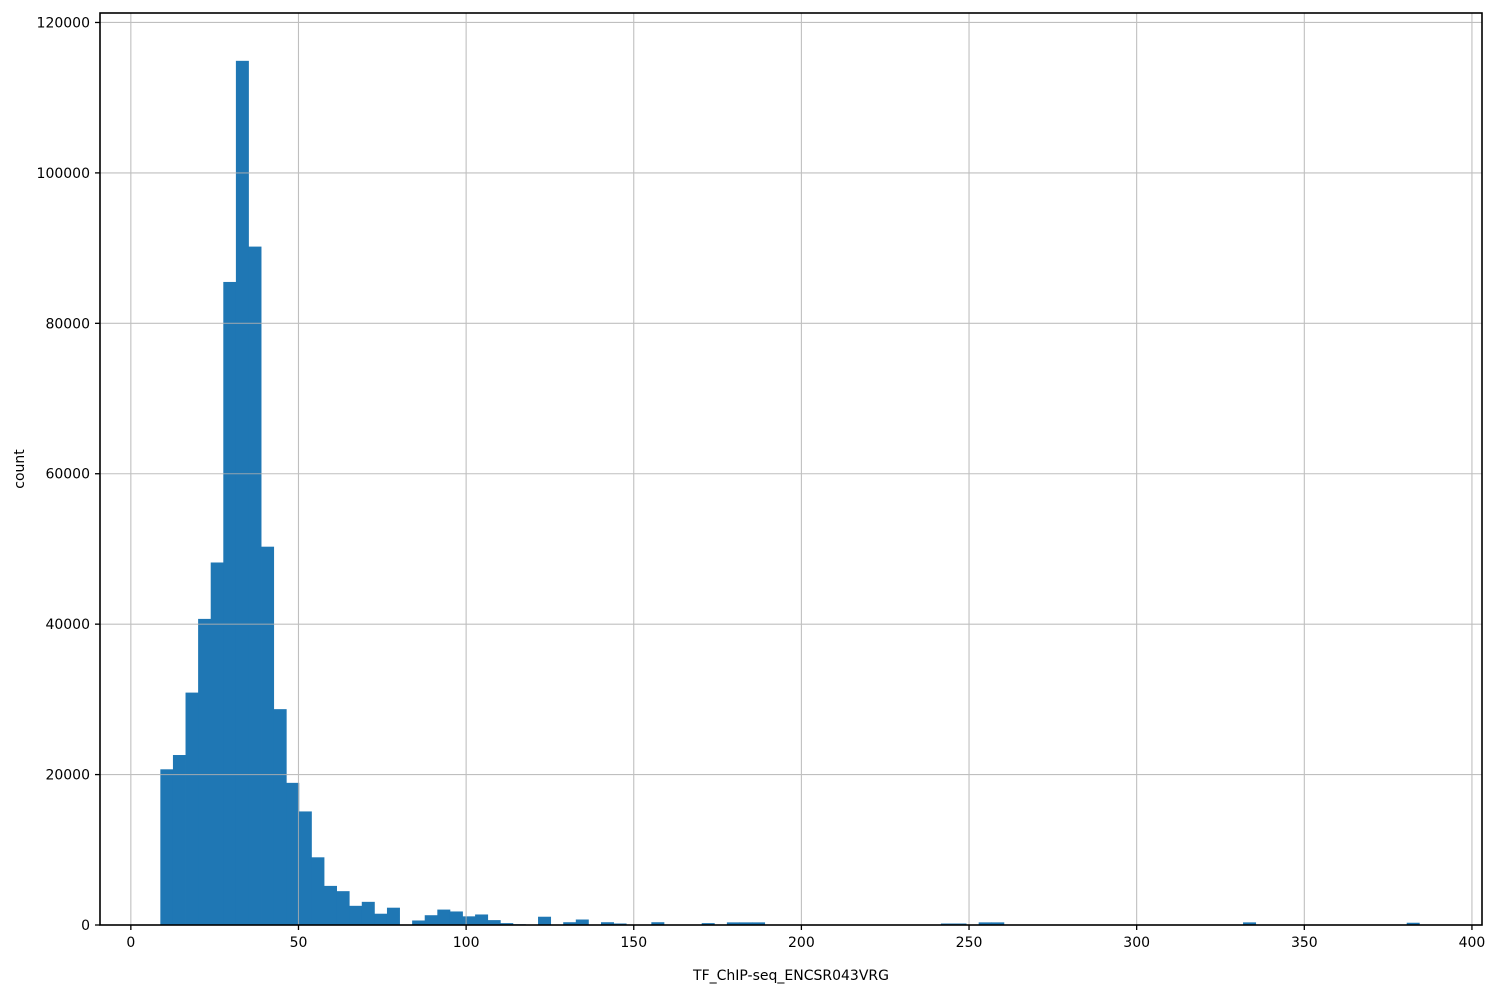 Image resolution: width=1500 pixels, height=1000 pixels. Describe the element at coordinates (67, 324) in the screenshot. I see `y-tick-label: 80000` at that location.